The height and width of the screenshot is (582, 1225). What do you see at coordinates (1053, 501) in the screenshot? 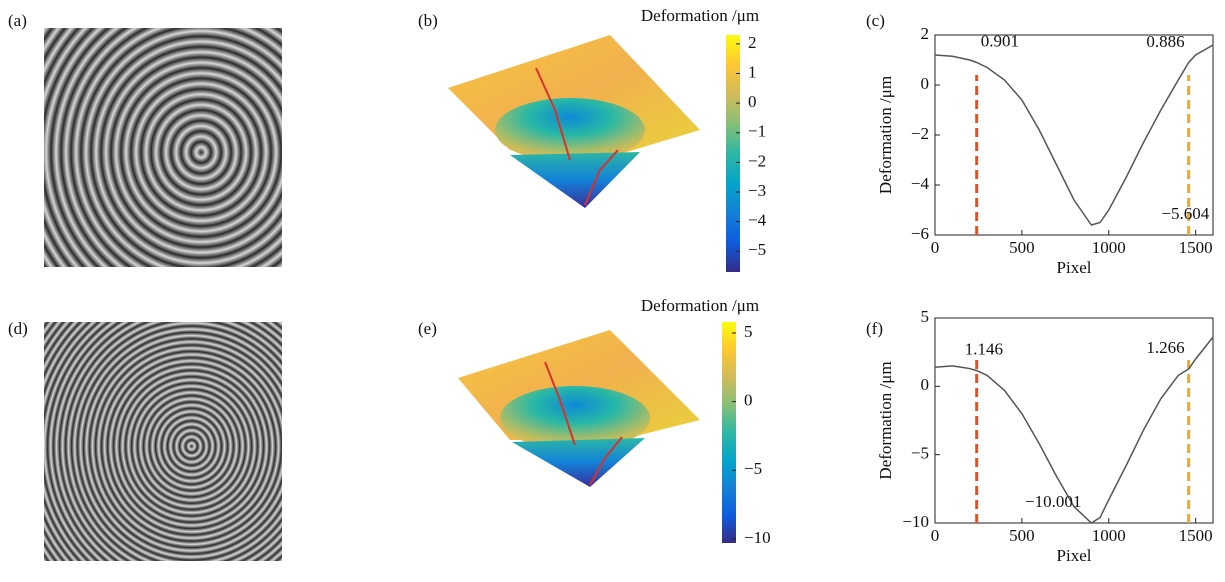
I see `annotation: −10.001` at bounding box center [1053, 501].